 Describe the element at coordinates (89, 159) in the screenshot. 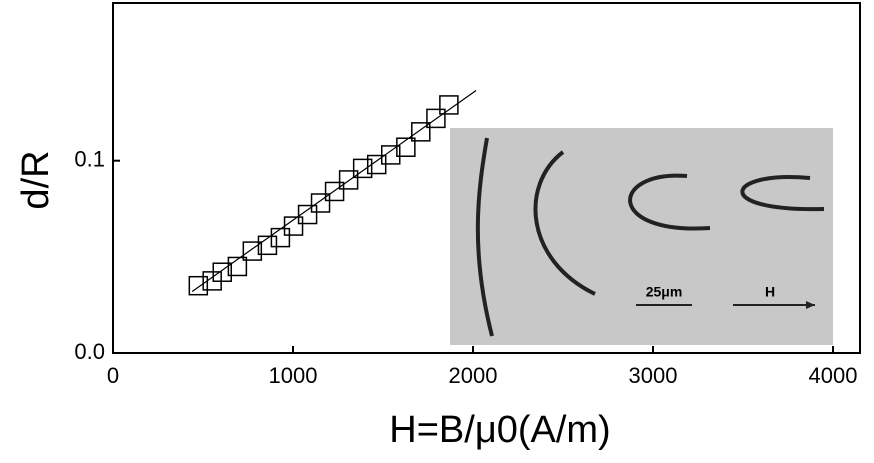

I see `y-tick-label: 0.1` at that location.